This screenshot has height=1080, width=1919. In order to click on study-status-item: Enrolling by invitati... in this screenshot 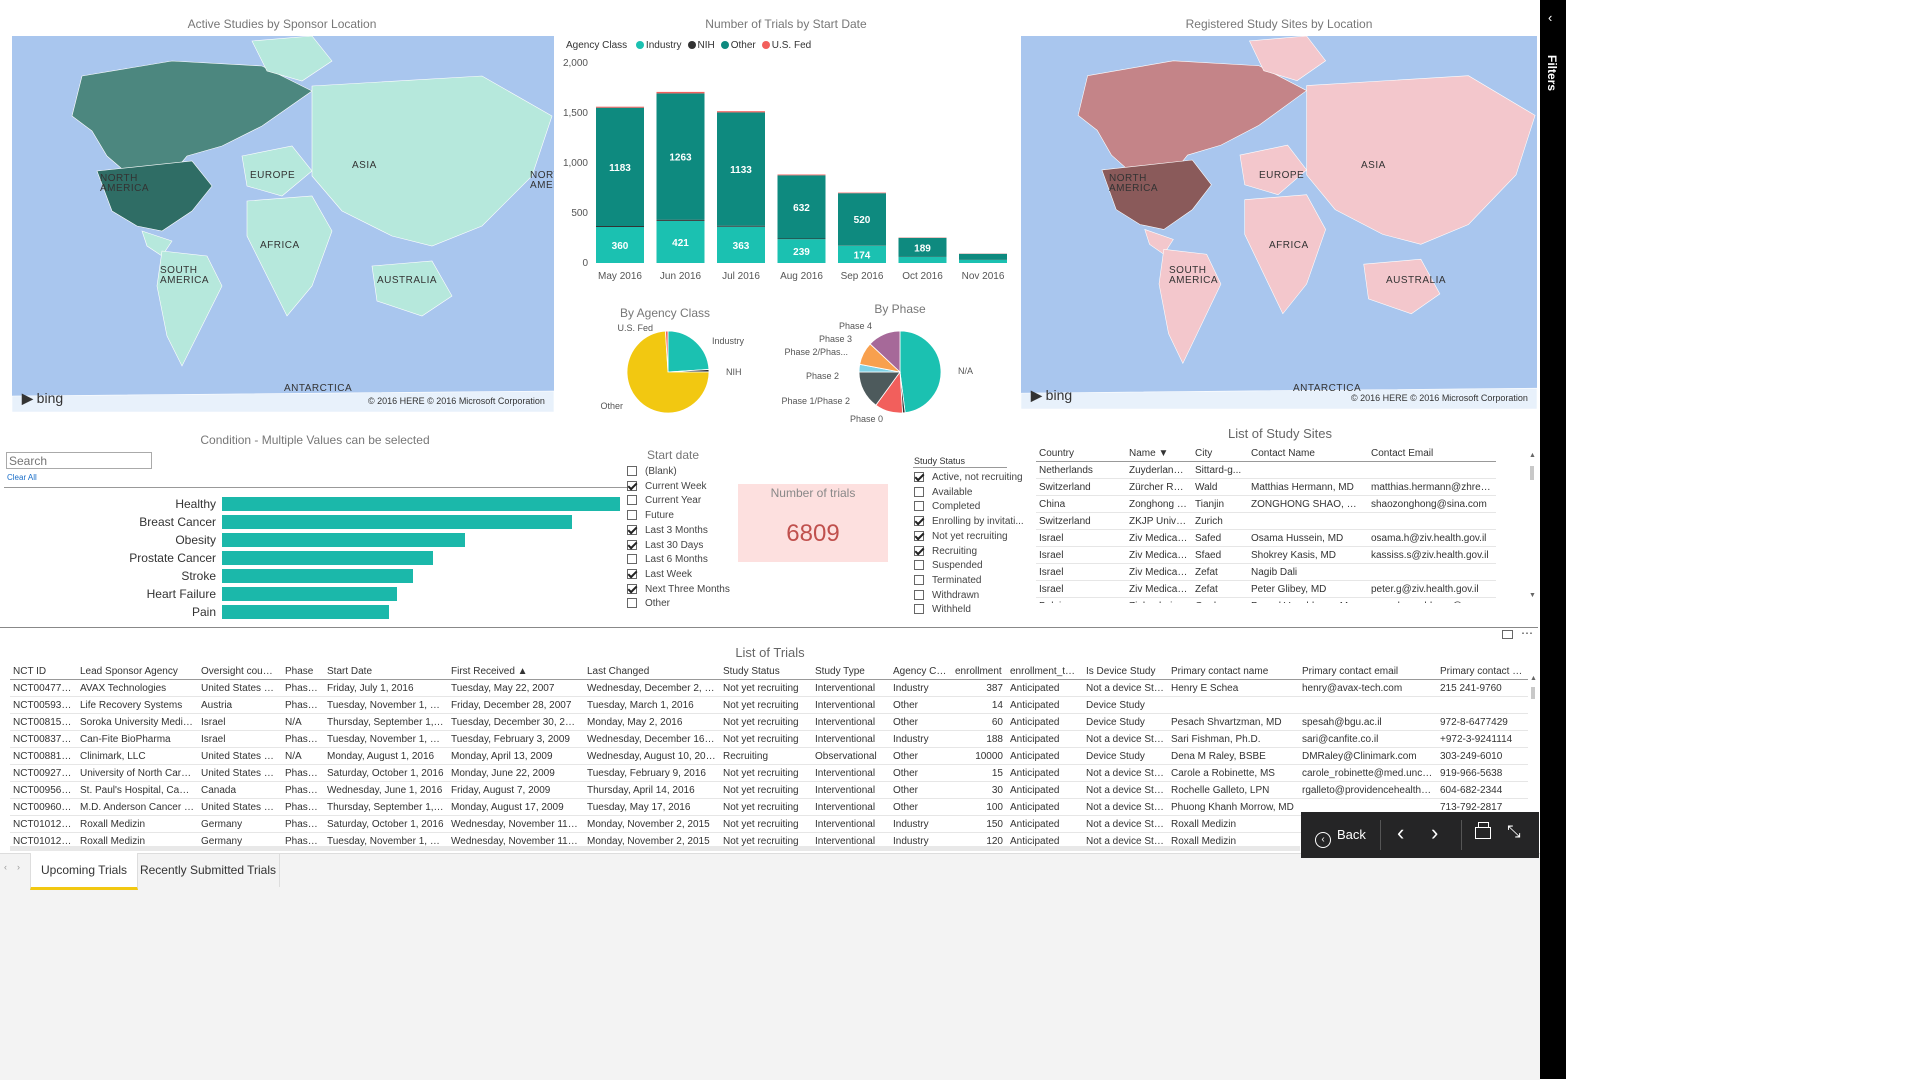, I will do `click(969, 522)`.